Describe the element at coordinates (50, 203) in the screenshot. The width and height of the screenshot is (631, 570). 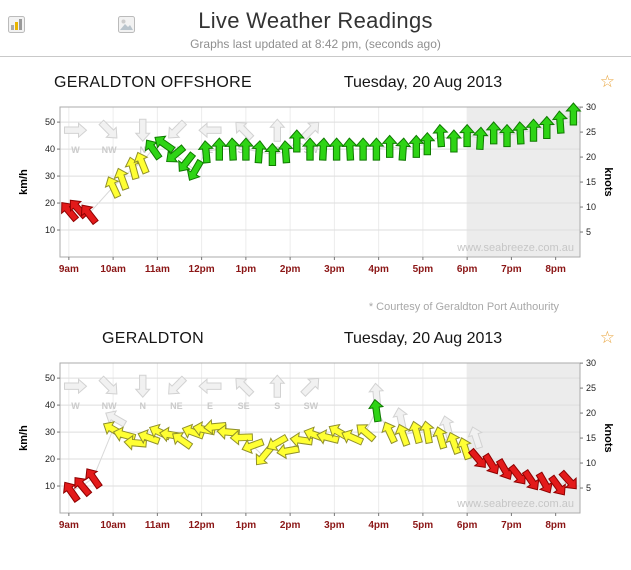
I see `y-tick-label-kmh: 20` at that location.